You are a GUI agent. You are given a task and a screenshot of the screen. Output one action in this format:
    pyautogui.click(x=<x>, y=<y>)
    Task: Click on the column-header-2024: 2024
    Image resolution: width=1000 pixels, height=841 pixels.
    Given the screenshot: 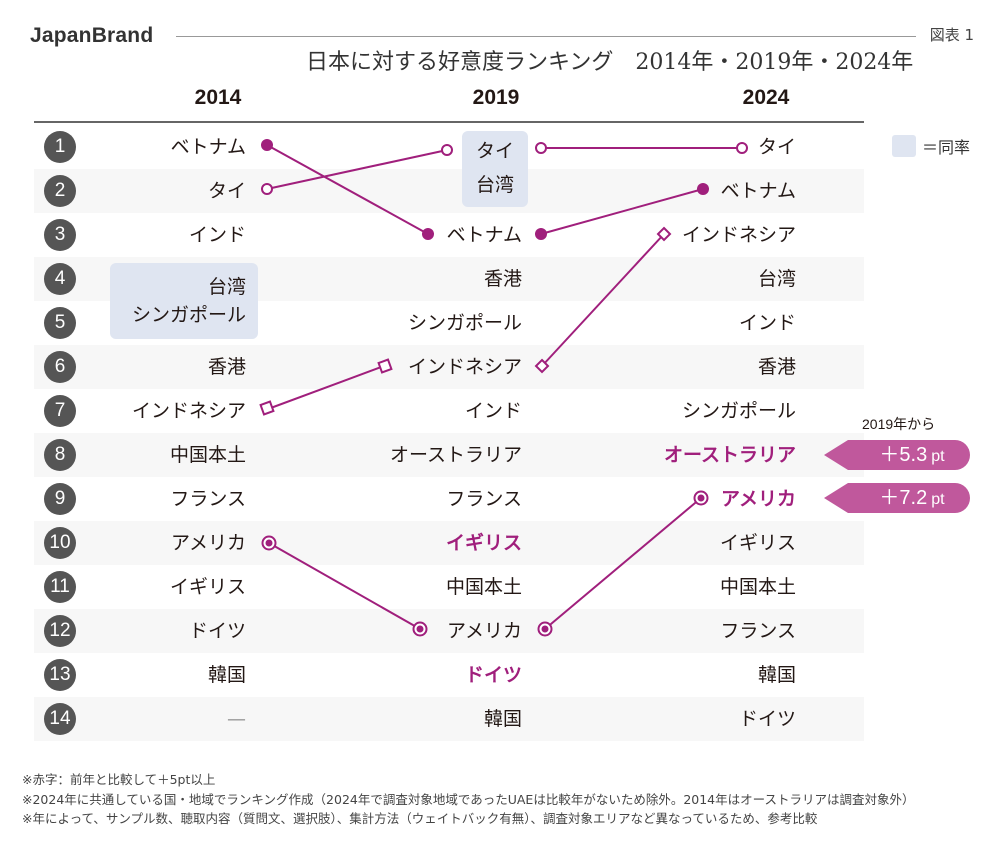 What is the action you would take?
    pyautogui.click(x=766, y=97)
    